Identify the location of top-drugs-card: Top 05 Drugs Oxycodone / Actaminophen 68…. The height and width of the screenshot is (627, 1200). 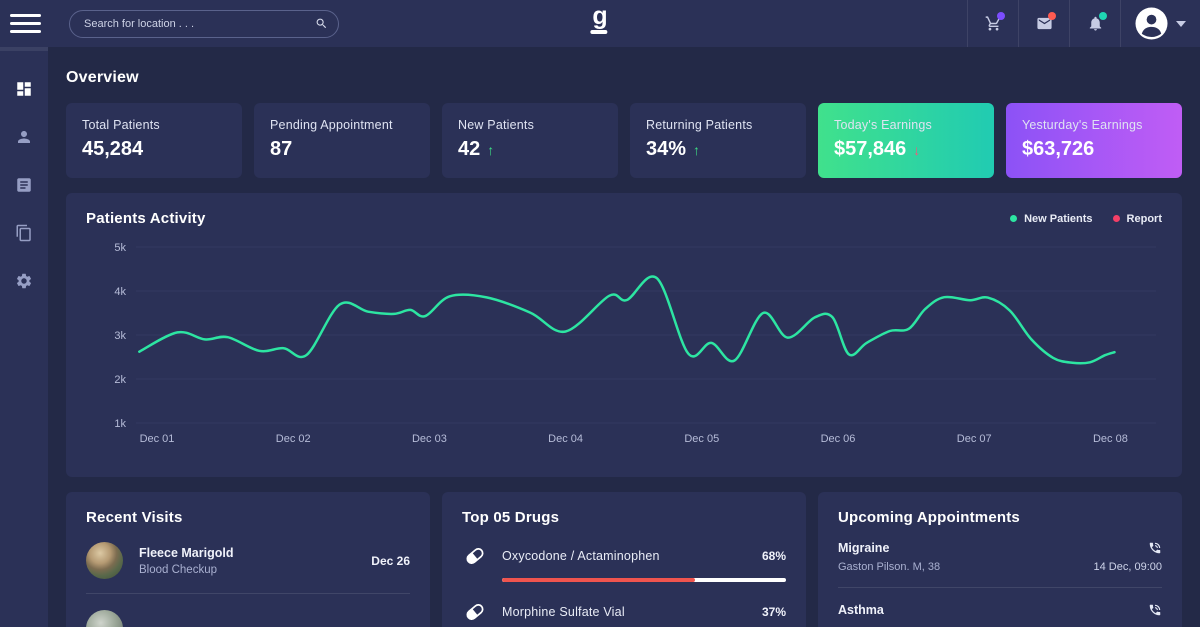
(624, 559).